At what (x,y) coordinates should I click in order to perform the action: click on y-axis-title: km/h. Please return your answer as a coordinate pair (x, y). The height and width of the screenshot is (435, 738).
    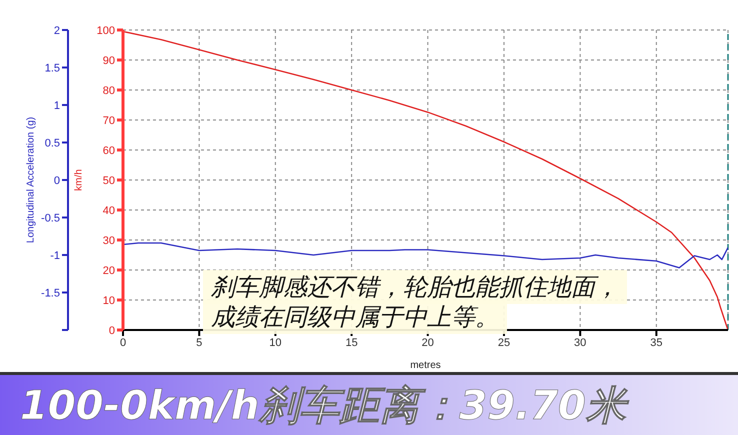
    Looking at the image, I should click on (79, 180).